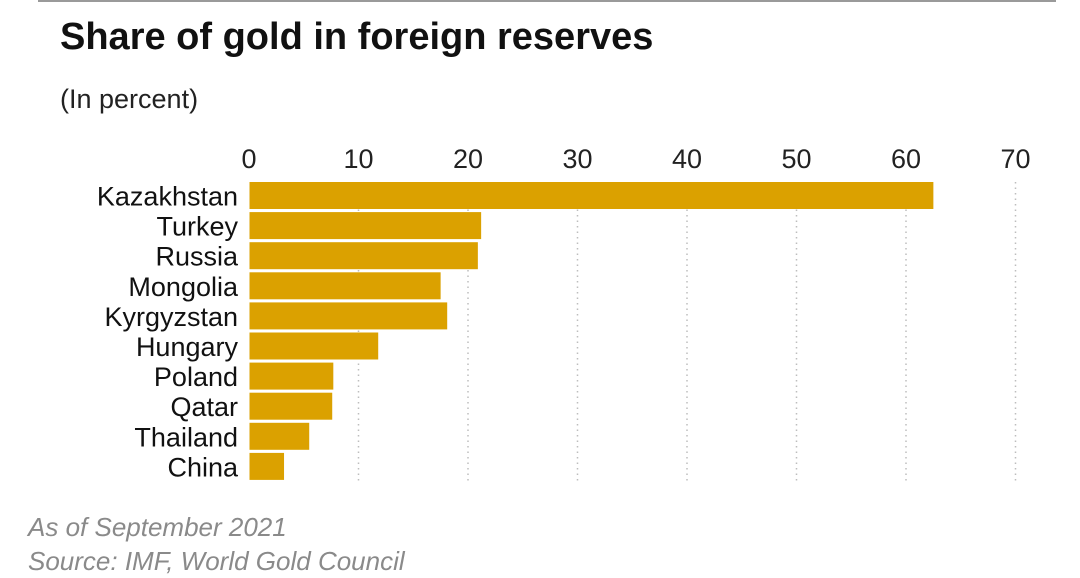 This screenshot has height=578, width=1080. What do you see at coordinates (171, 317) in the screenshot?
I see `category-label: Kyrgyzstan` at bounding box center [171, 317].